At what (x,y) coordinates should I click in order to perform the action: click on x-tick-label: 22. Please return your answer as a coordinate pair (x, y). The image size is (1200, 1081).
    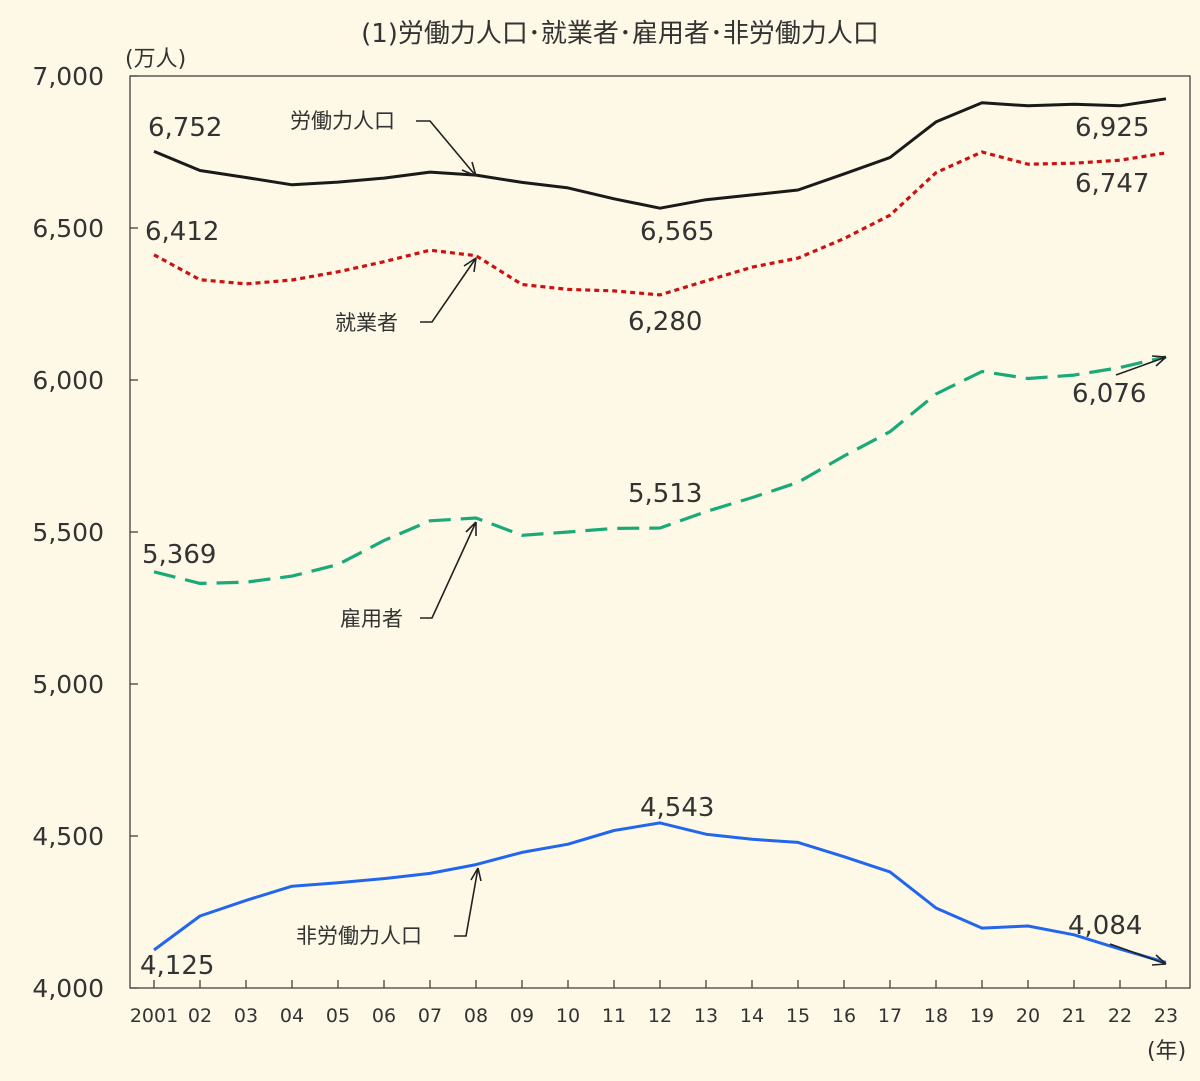
    Looking at the image, I should click on (1120, 1016).